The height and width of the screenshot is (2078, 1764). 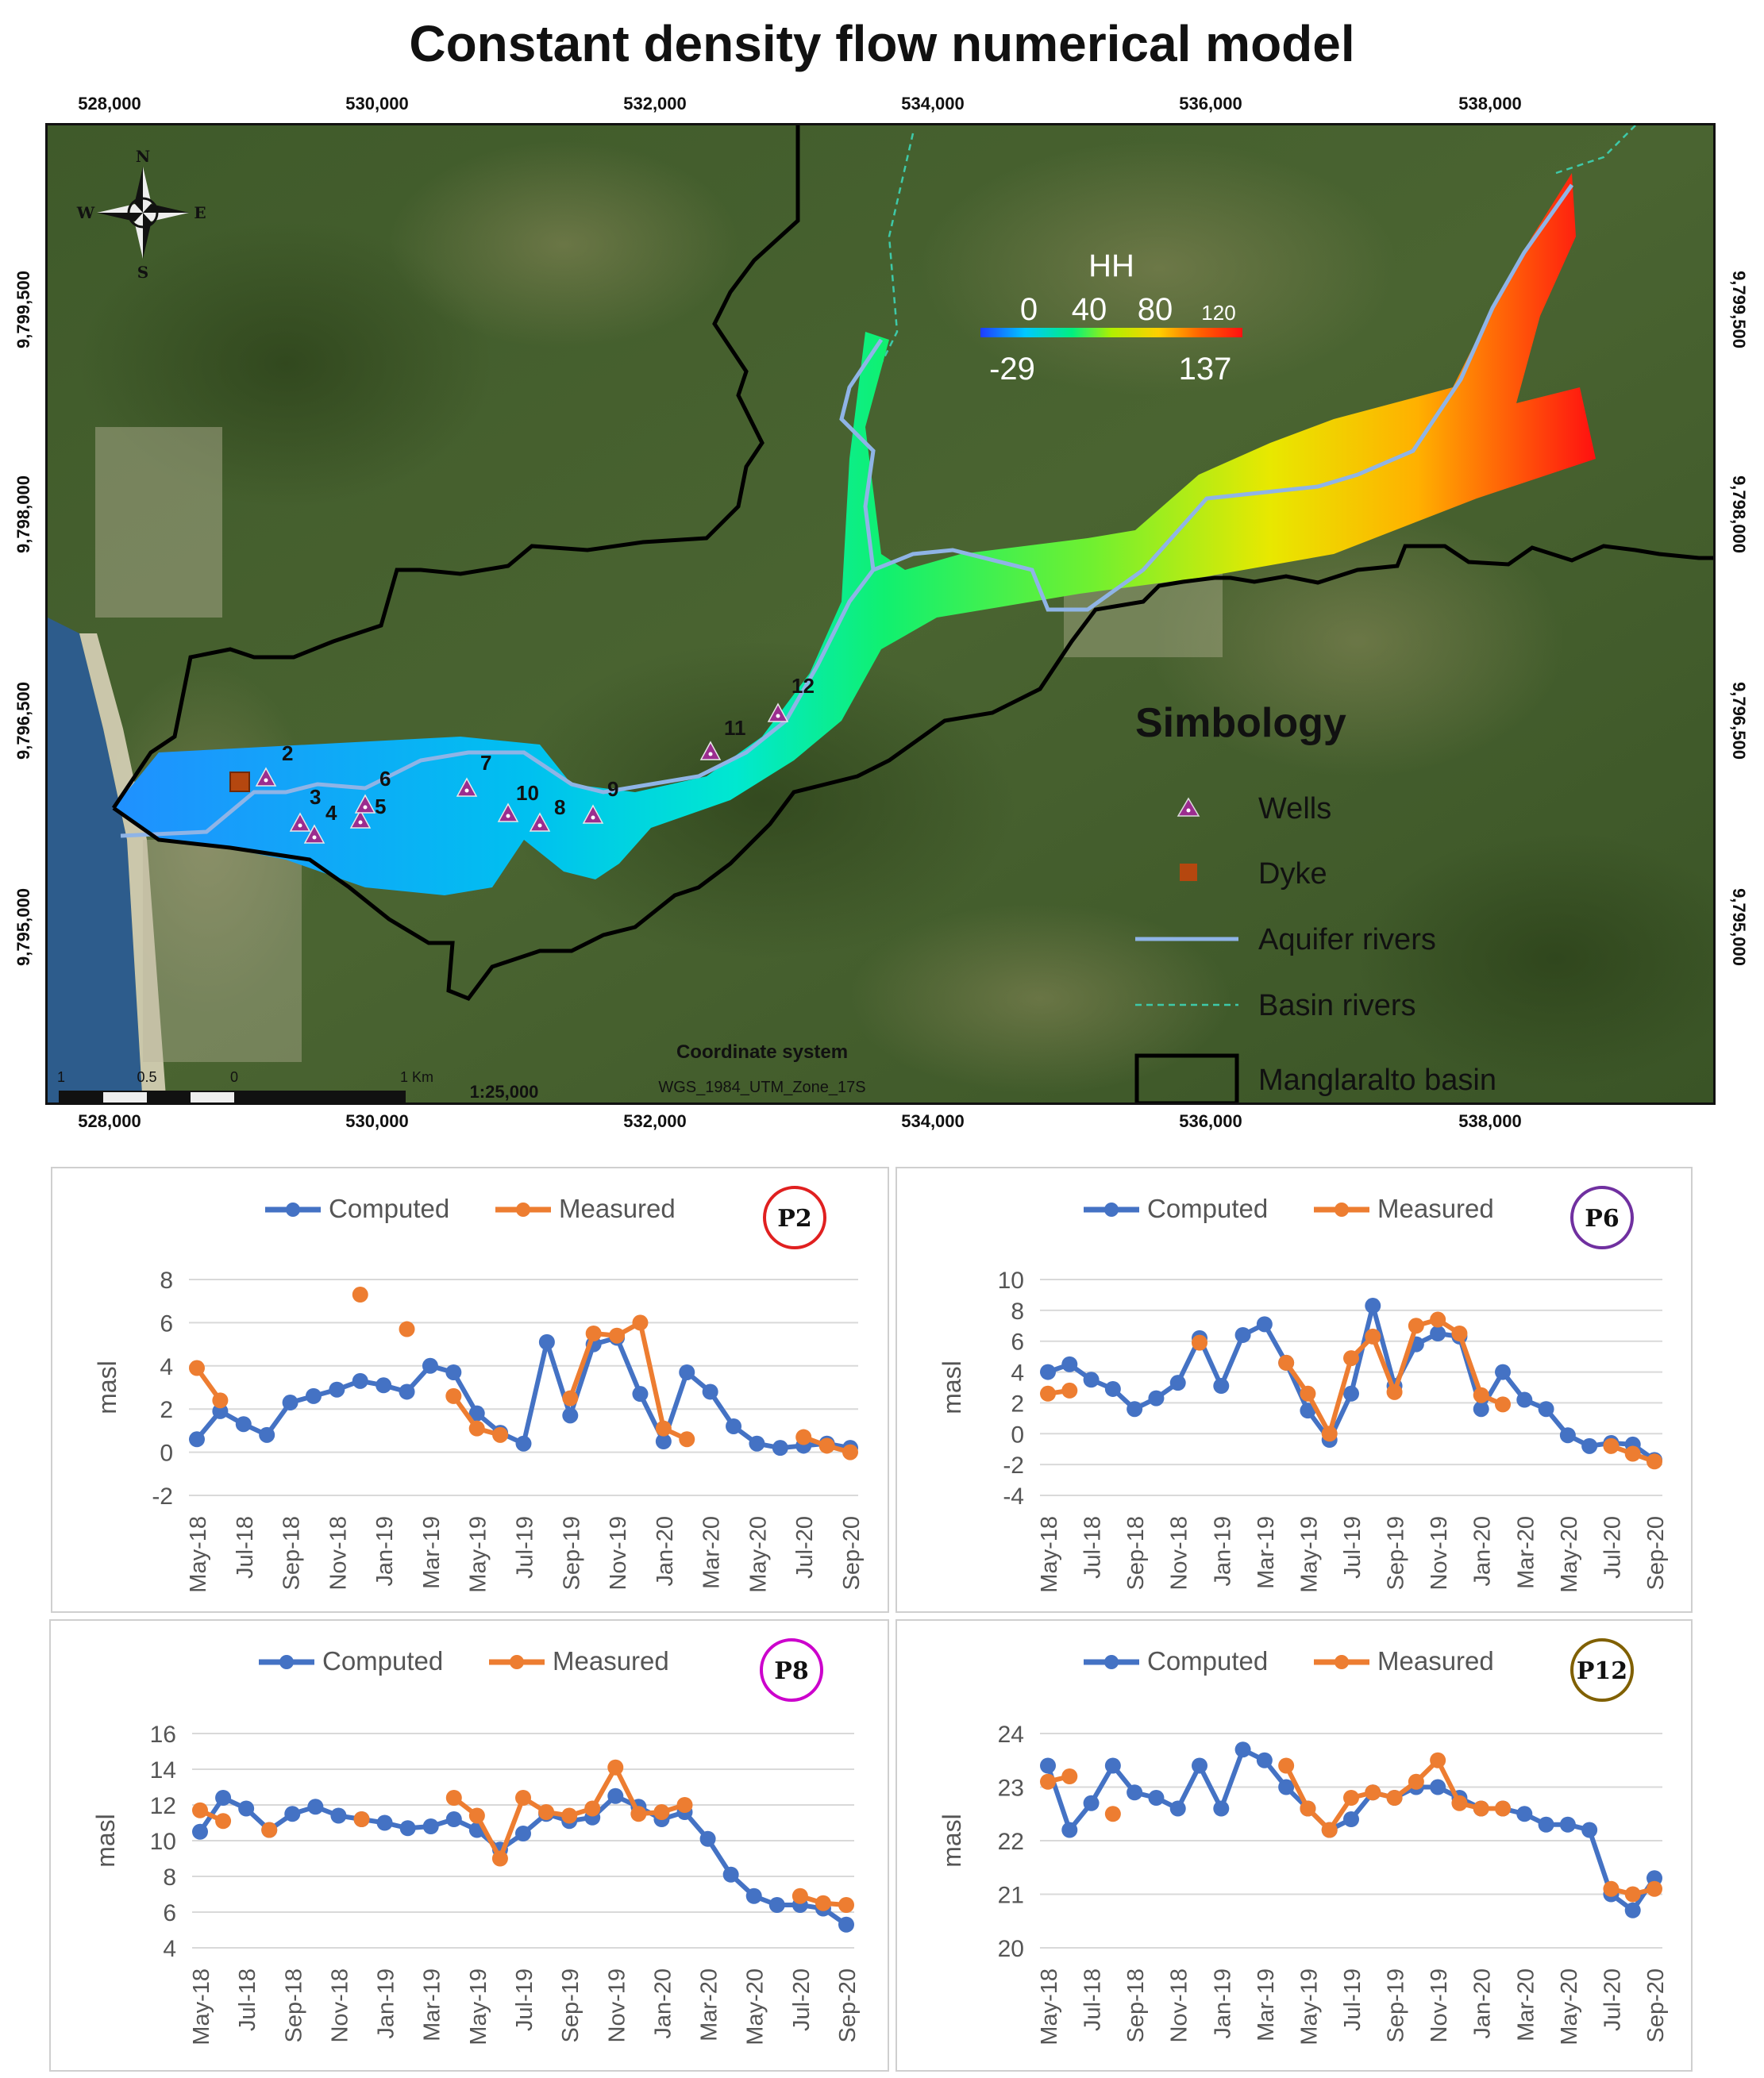 What do you see at coordinates (1347, 939) in the screenshot?
I see `legend-aquifer-rivers-label: Aquifer rivers` at bounding box center [1347, 939].